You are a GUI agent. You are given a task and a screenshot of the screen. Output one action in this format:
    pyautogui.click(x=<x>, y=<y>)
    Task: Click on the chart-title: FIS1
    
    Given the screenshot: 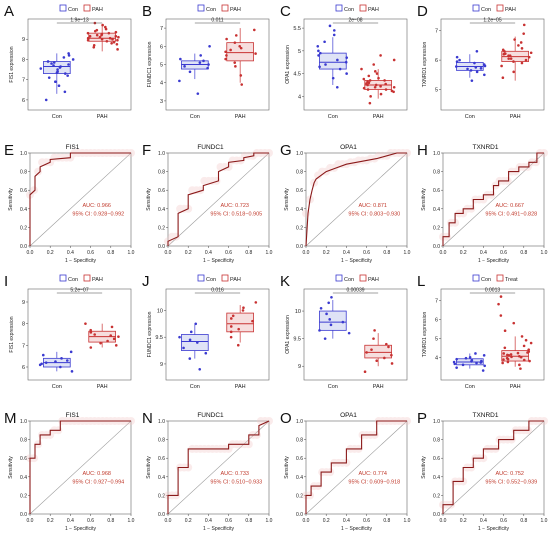 What is the action you would take?
    pyautogui.click(x=73, y=147)
    